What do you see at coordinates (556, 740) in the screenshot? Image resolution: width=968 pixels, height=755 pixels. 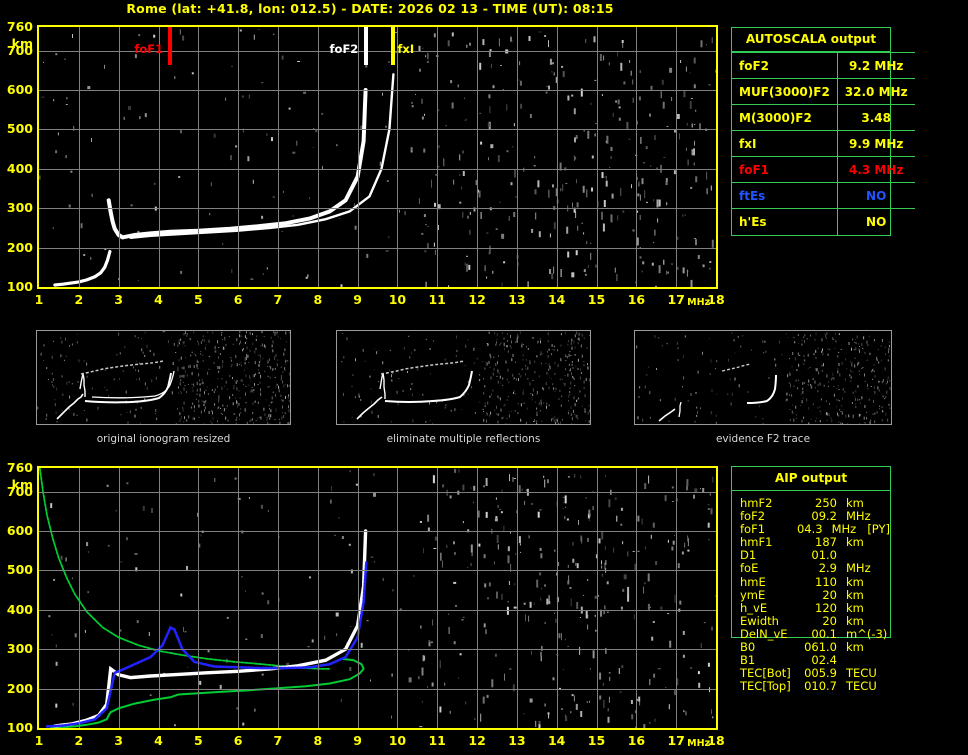 I see `x-tick-label: 14` at bounding box center [556, 740].